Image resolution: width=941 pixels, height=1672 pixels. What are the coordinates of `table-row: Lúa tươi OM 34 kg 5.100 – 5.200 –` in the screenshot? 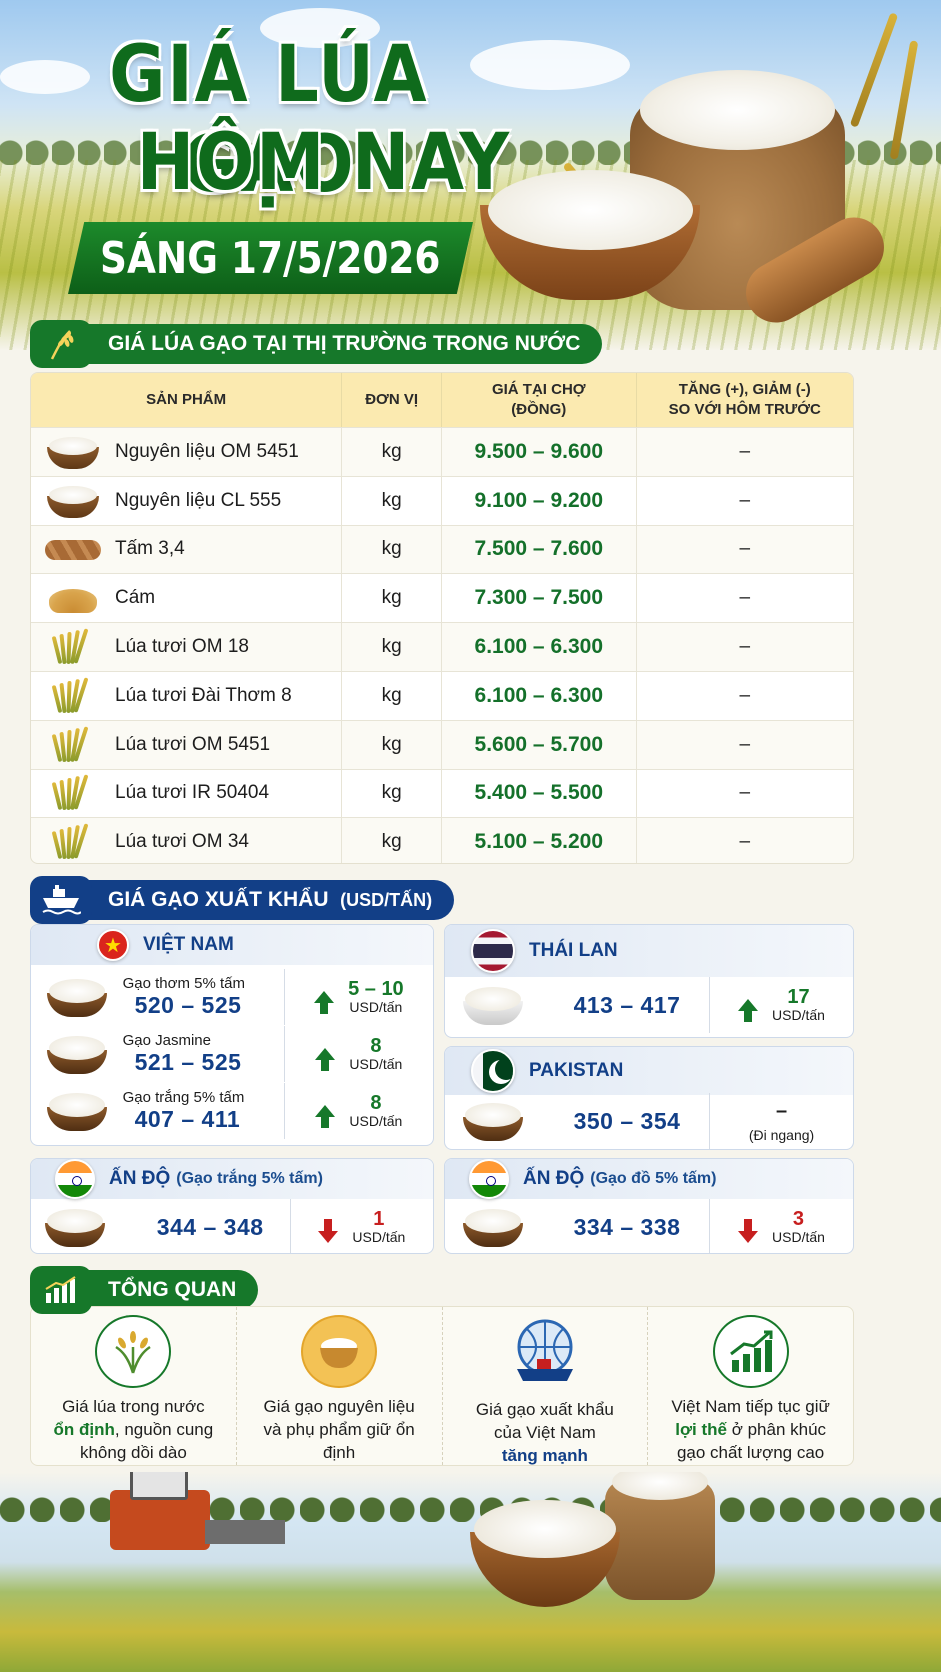 It's located at (442, 840).